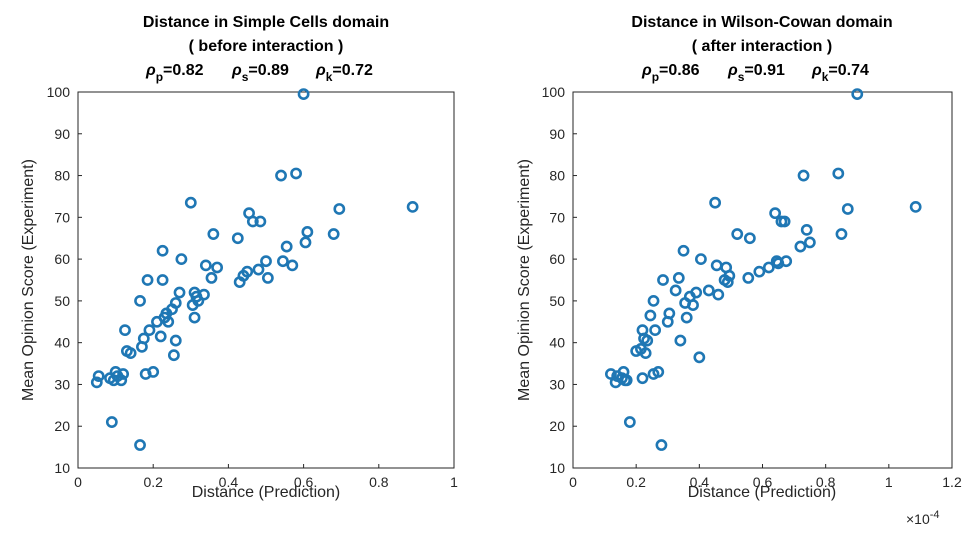 This screenshot has height=536, width=976. Describe the element at coordinates (174, 73) in the screenshot. I see `stat-pearson: ρp=0.82` at that location.